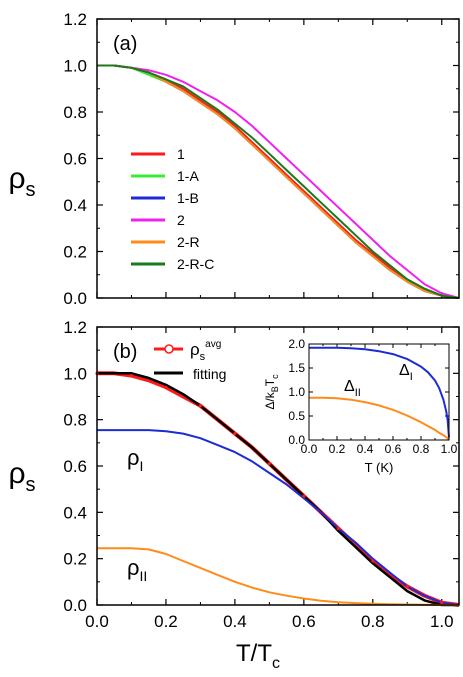 Image resolution: width=463 pixels, height=677 pixels. Describe the element at coordinates (172, 209) in the screenshot. I see `panel-a-legend: 1 1-A 1-B 2 2-R 2-R-C` at that location.